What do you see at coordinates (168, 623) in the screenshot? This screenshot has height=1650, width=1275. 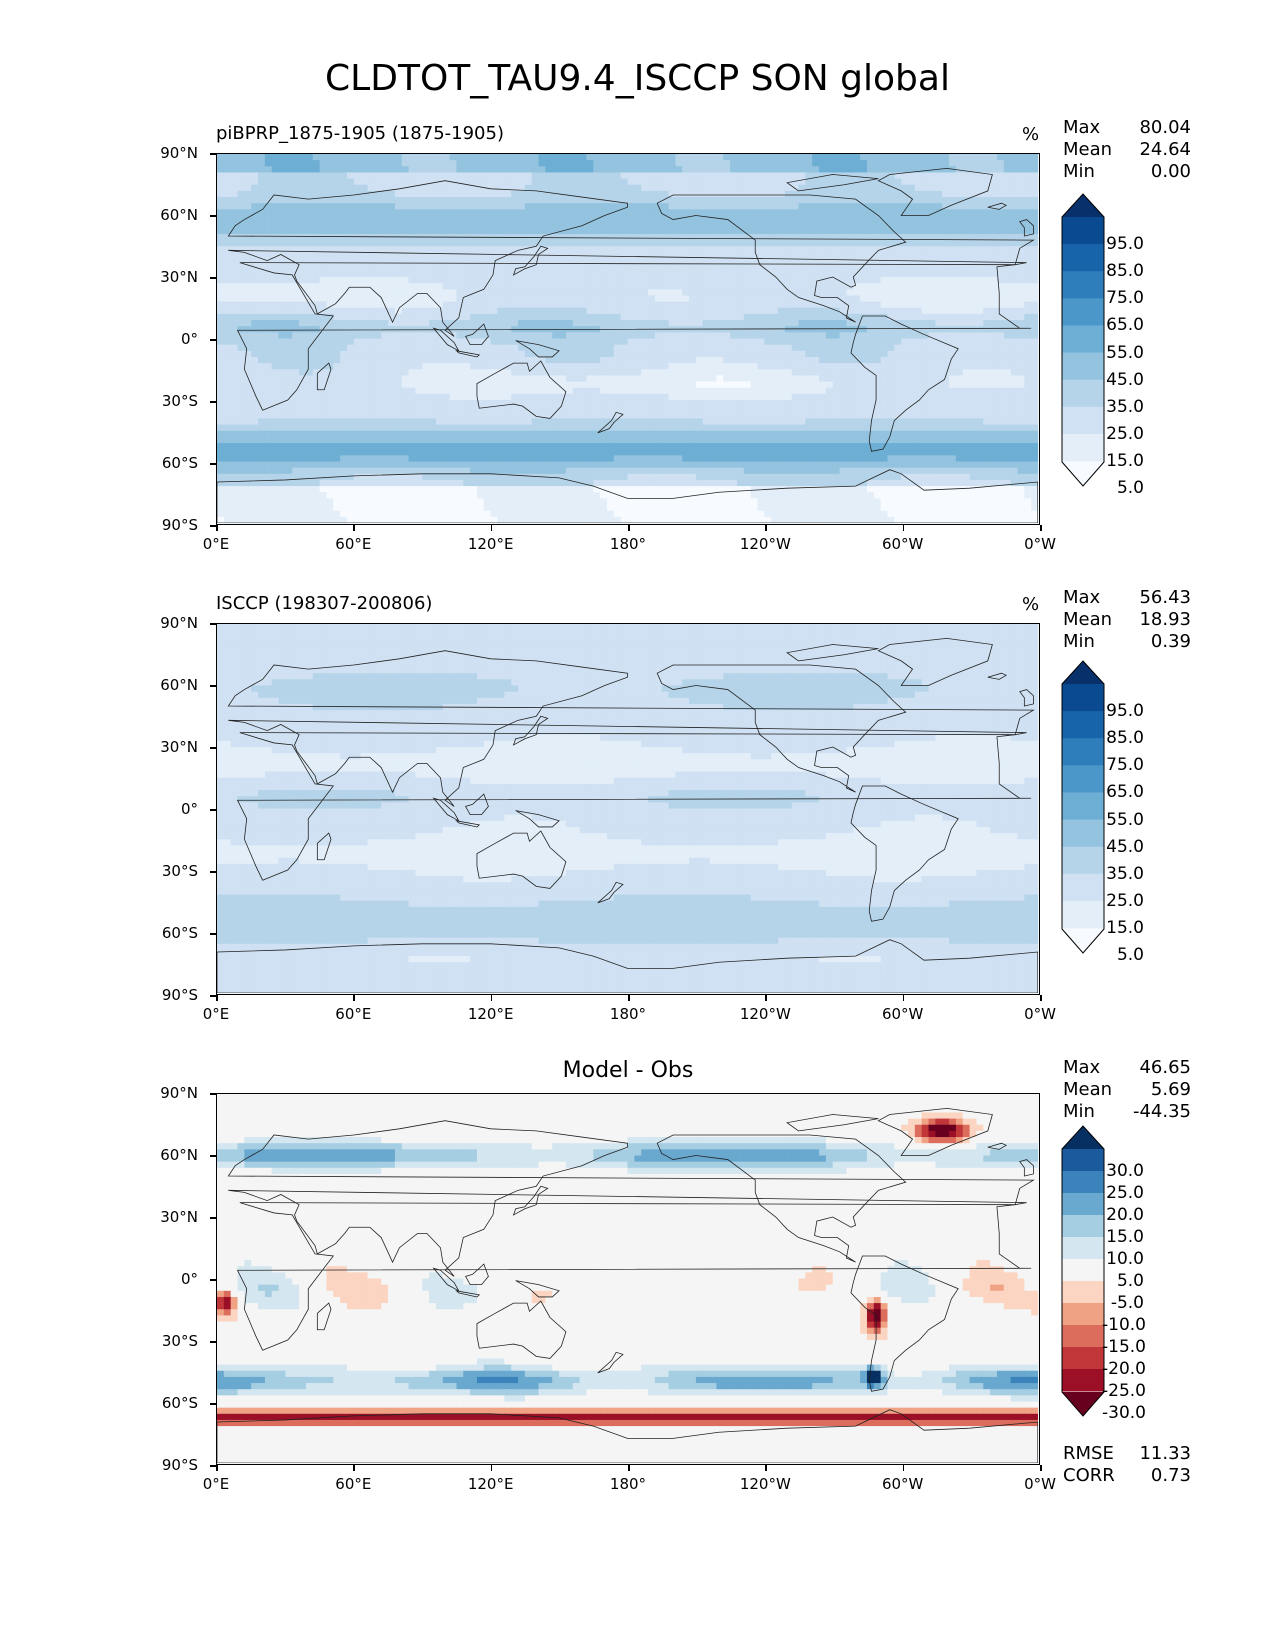 I see `y-tick-label: 90°N` at bounding box center [168, 623].